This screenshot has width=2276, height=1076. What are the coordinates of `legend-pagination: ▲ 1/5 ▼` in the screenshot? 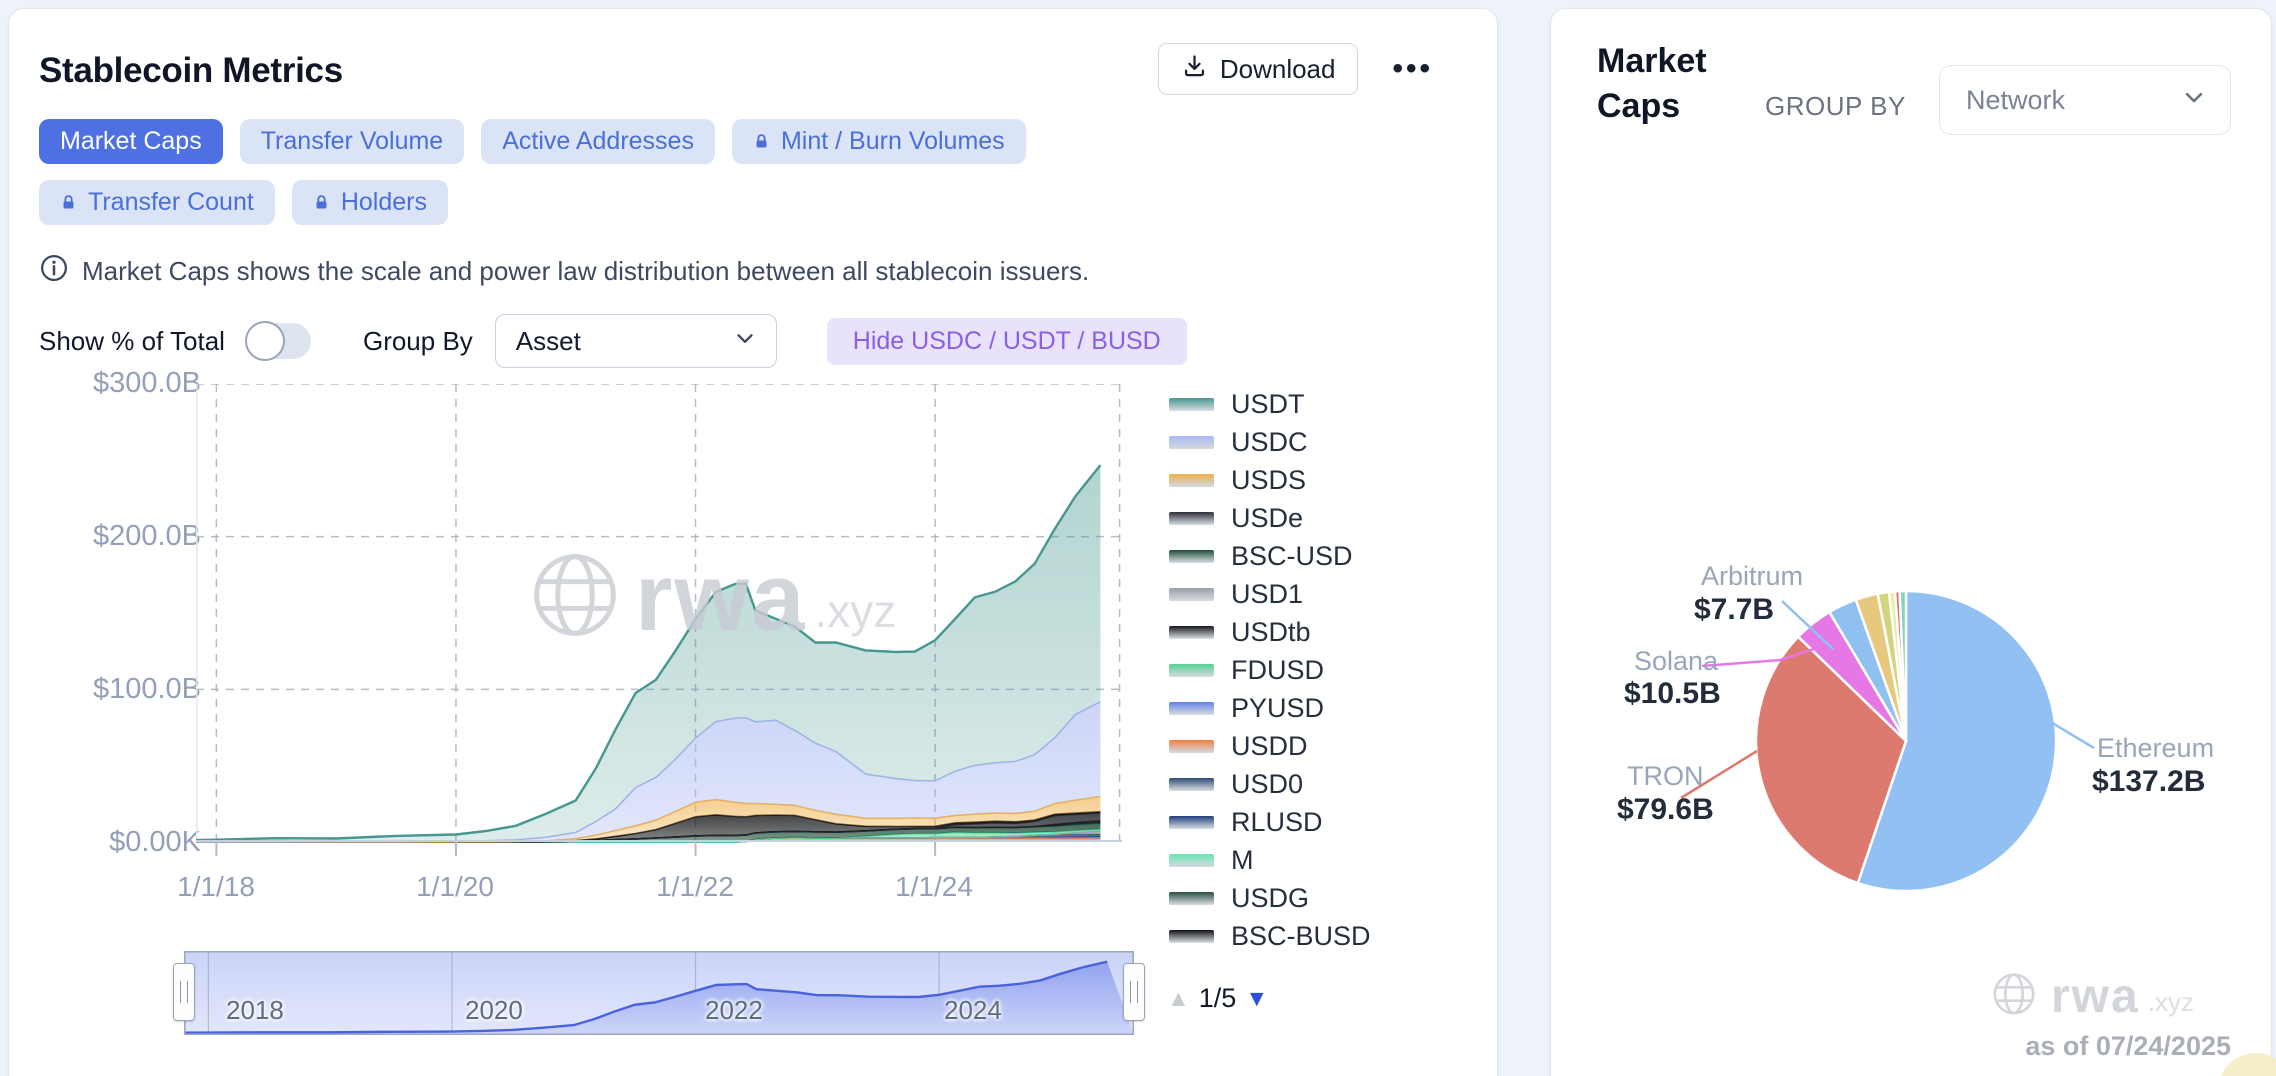 It's located at (1217, 998).